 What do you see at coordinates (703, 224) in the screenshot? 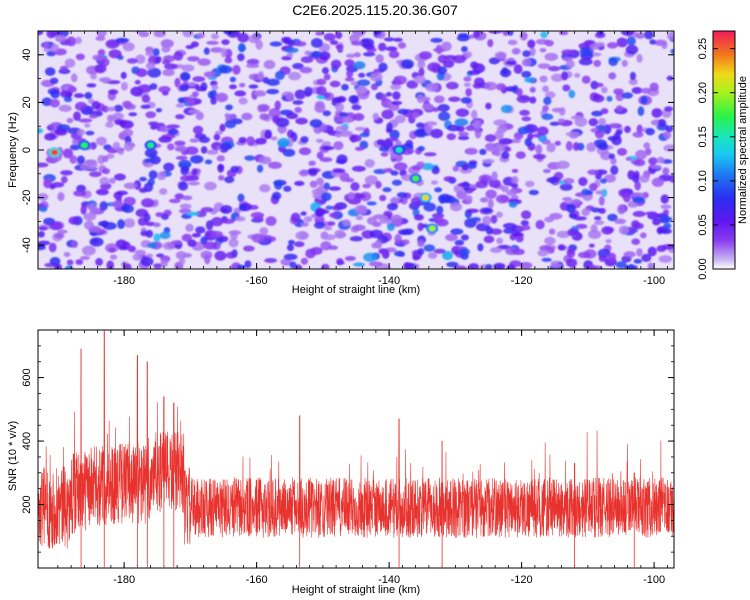
I see `colorbar-tick-label: 0.05` at bounding box center [703, 224].